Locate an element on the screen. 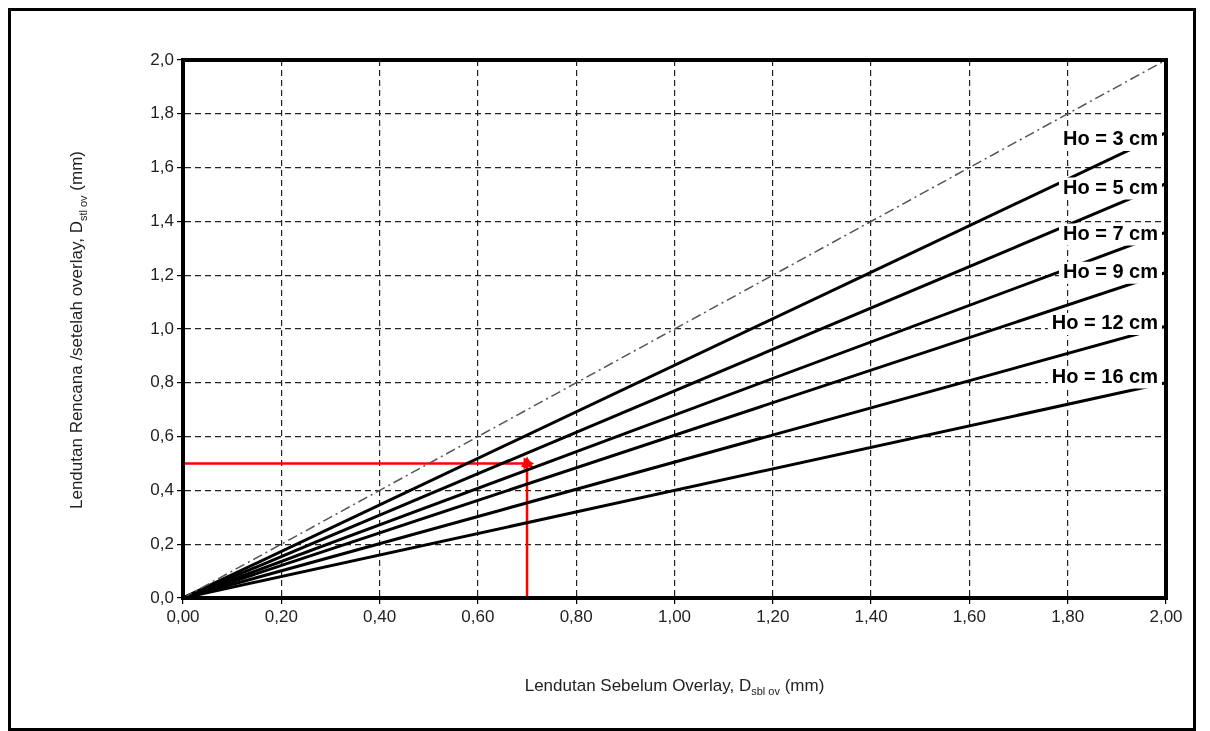  x-tick-label: 0,80 is located at coordinates (576, 616).